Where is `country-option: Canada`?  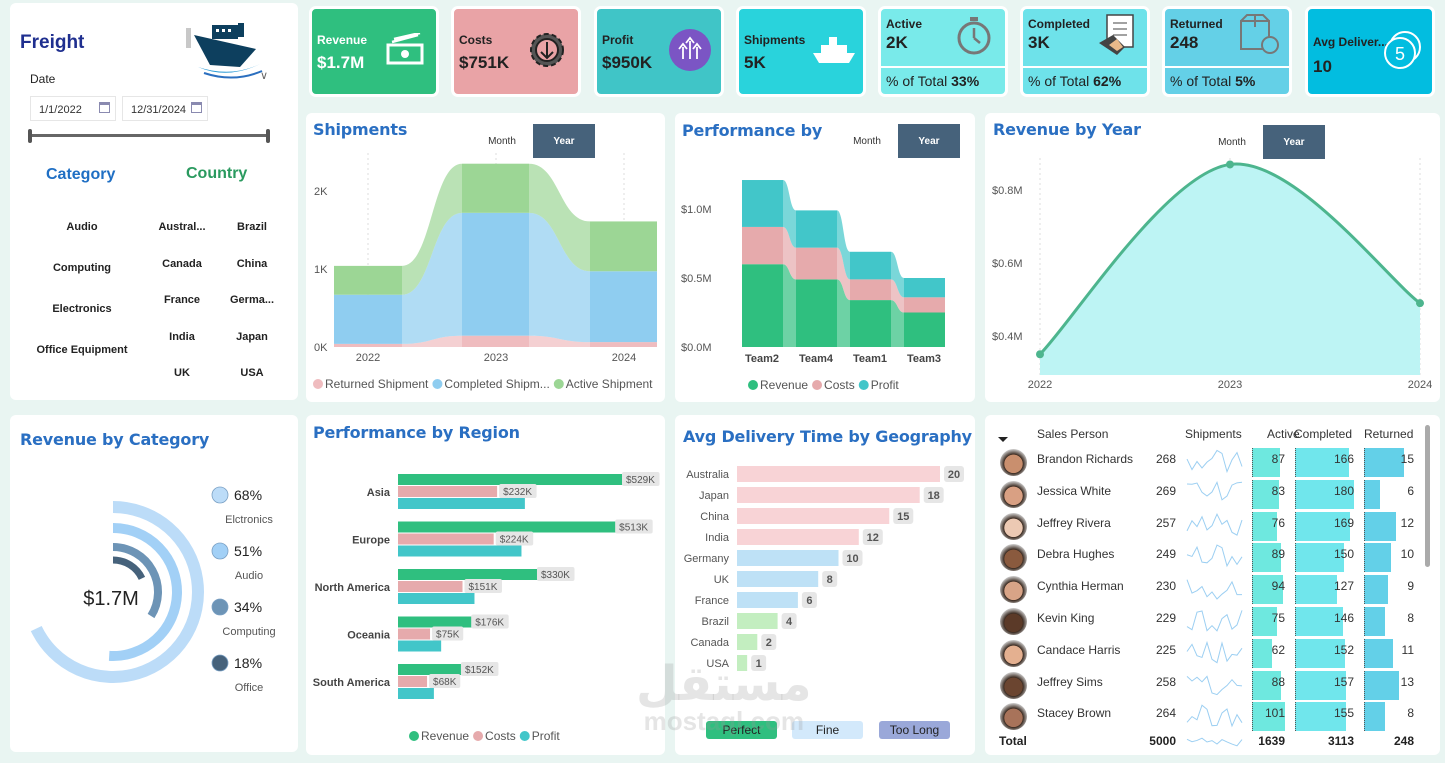 country-option: Canada is located at coordinates (182, 263).